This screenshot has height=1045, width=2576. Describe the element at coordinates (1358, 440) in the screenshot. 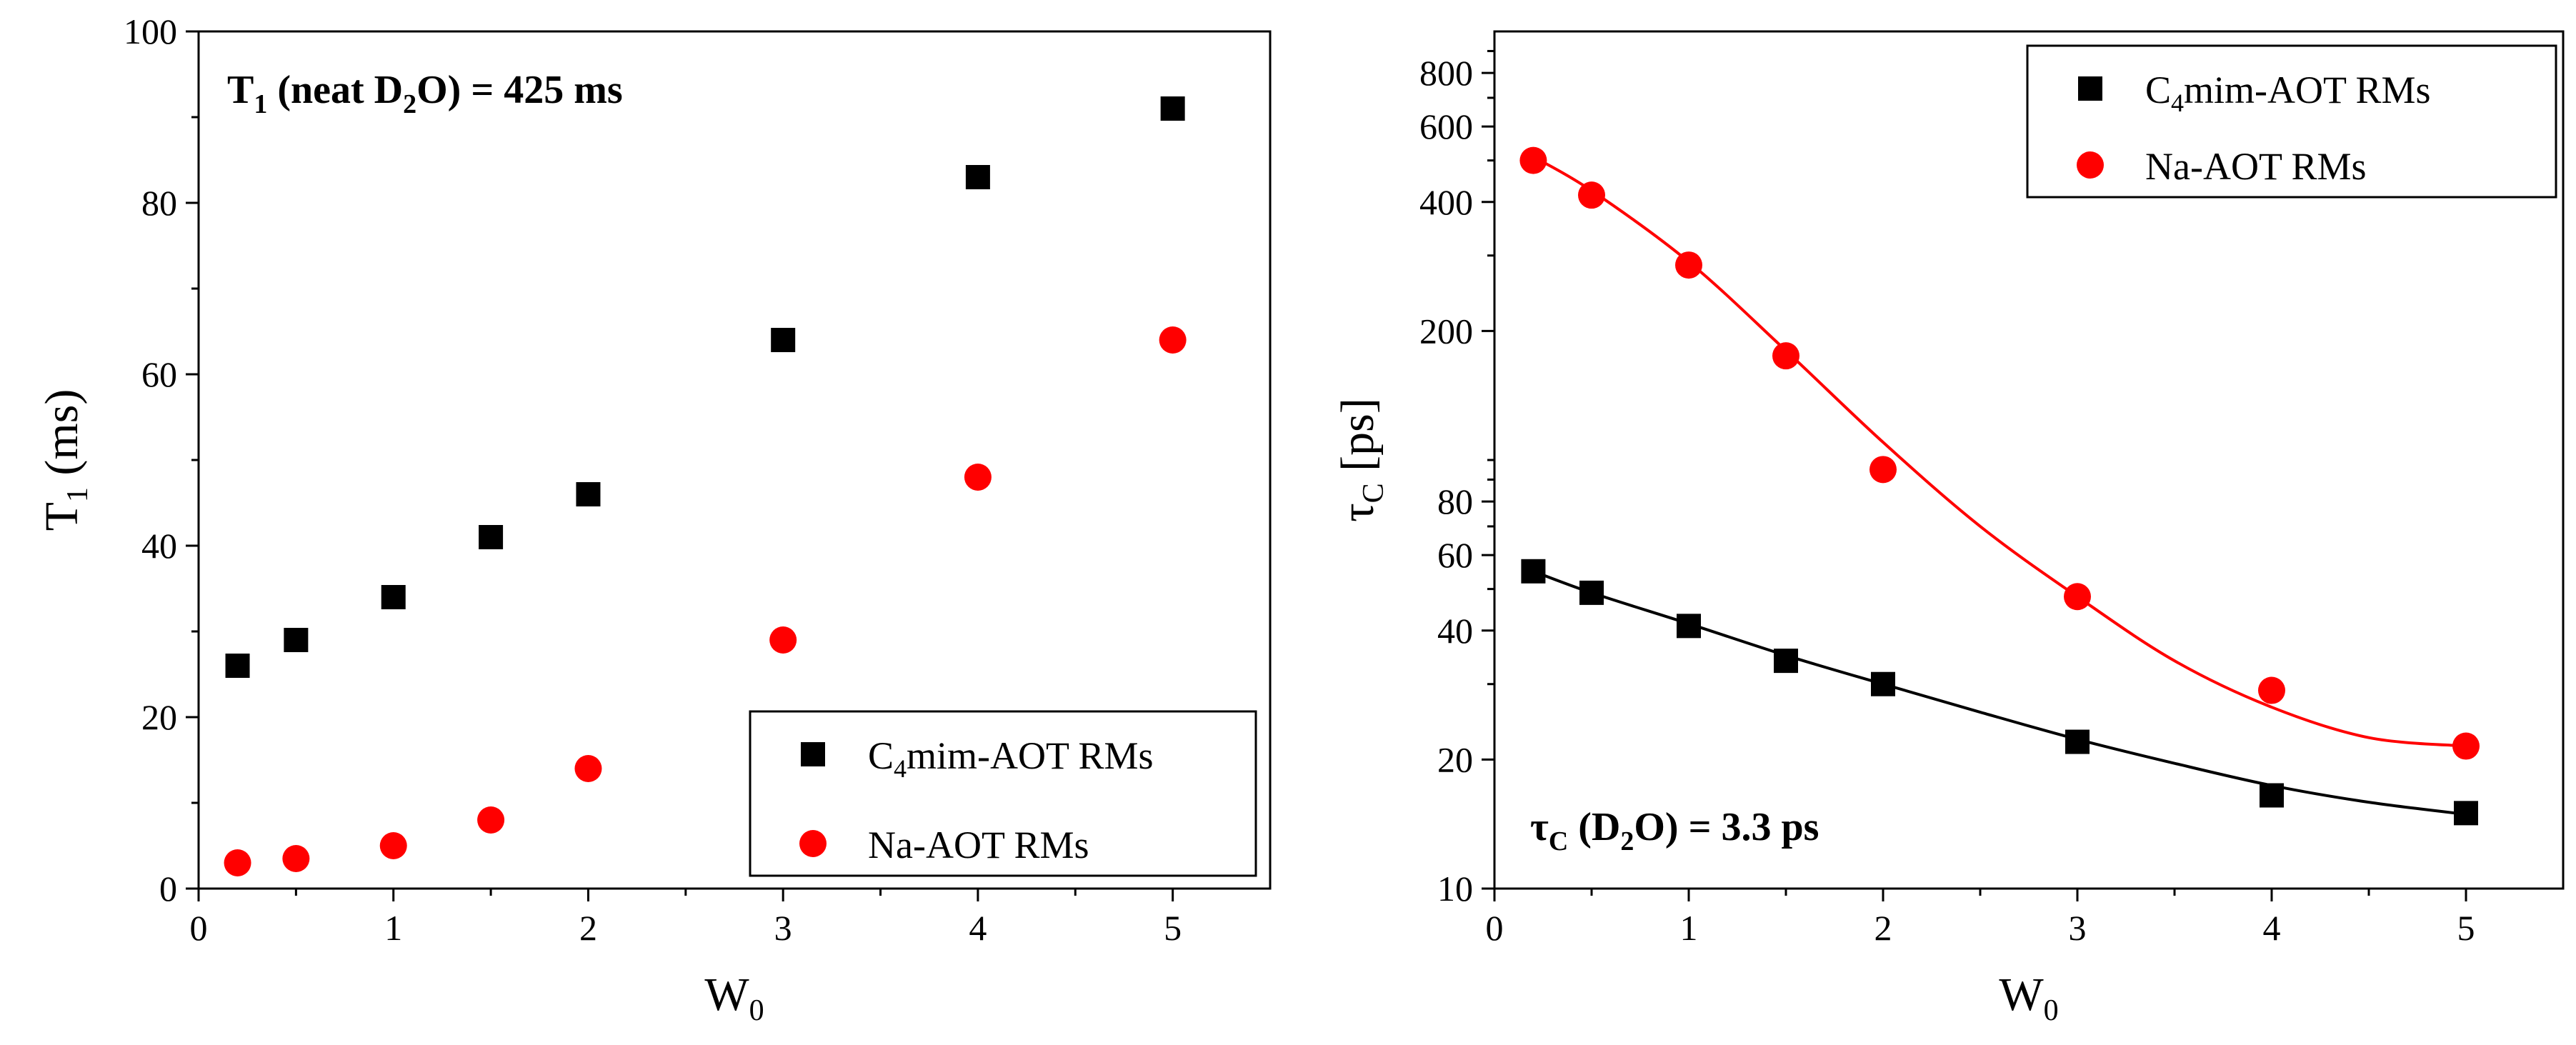

I see `y-axis-label-rest: [ps]` at that location.